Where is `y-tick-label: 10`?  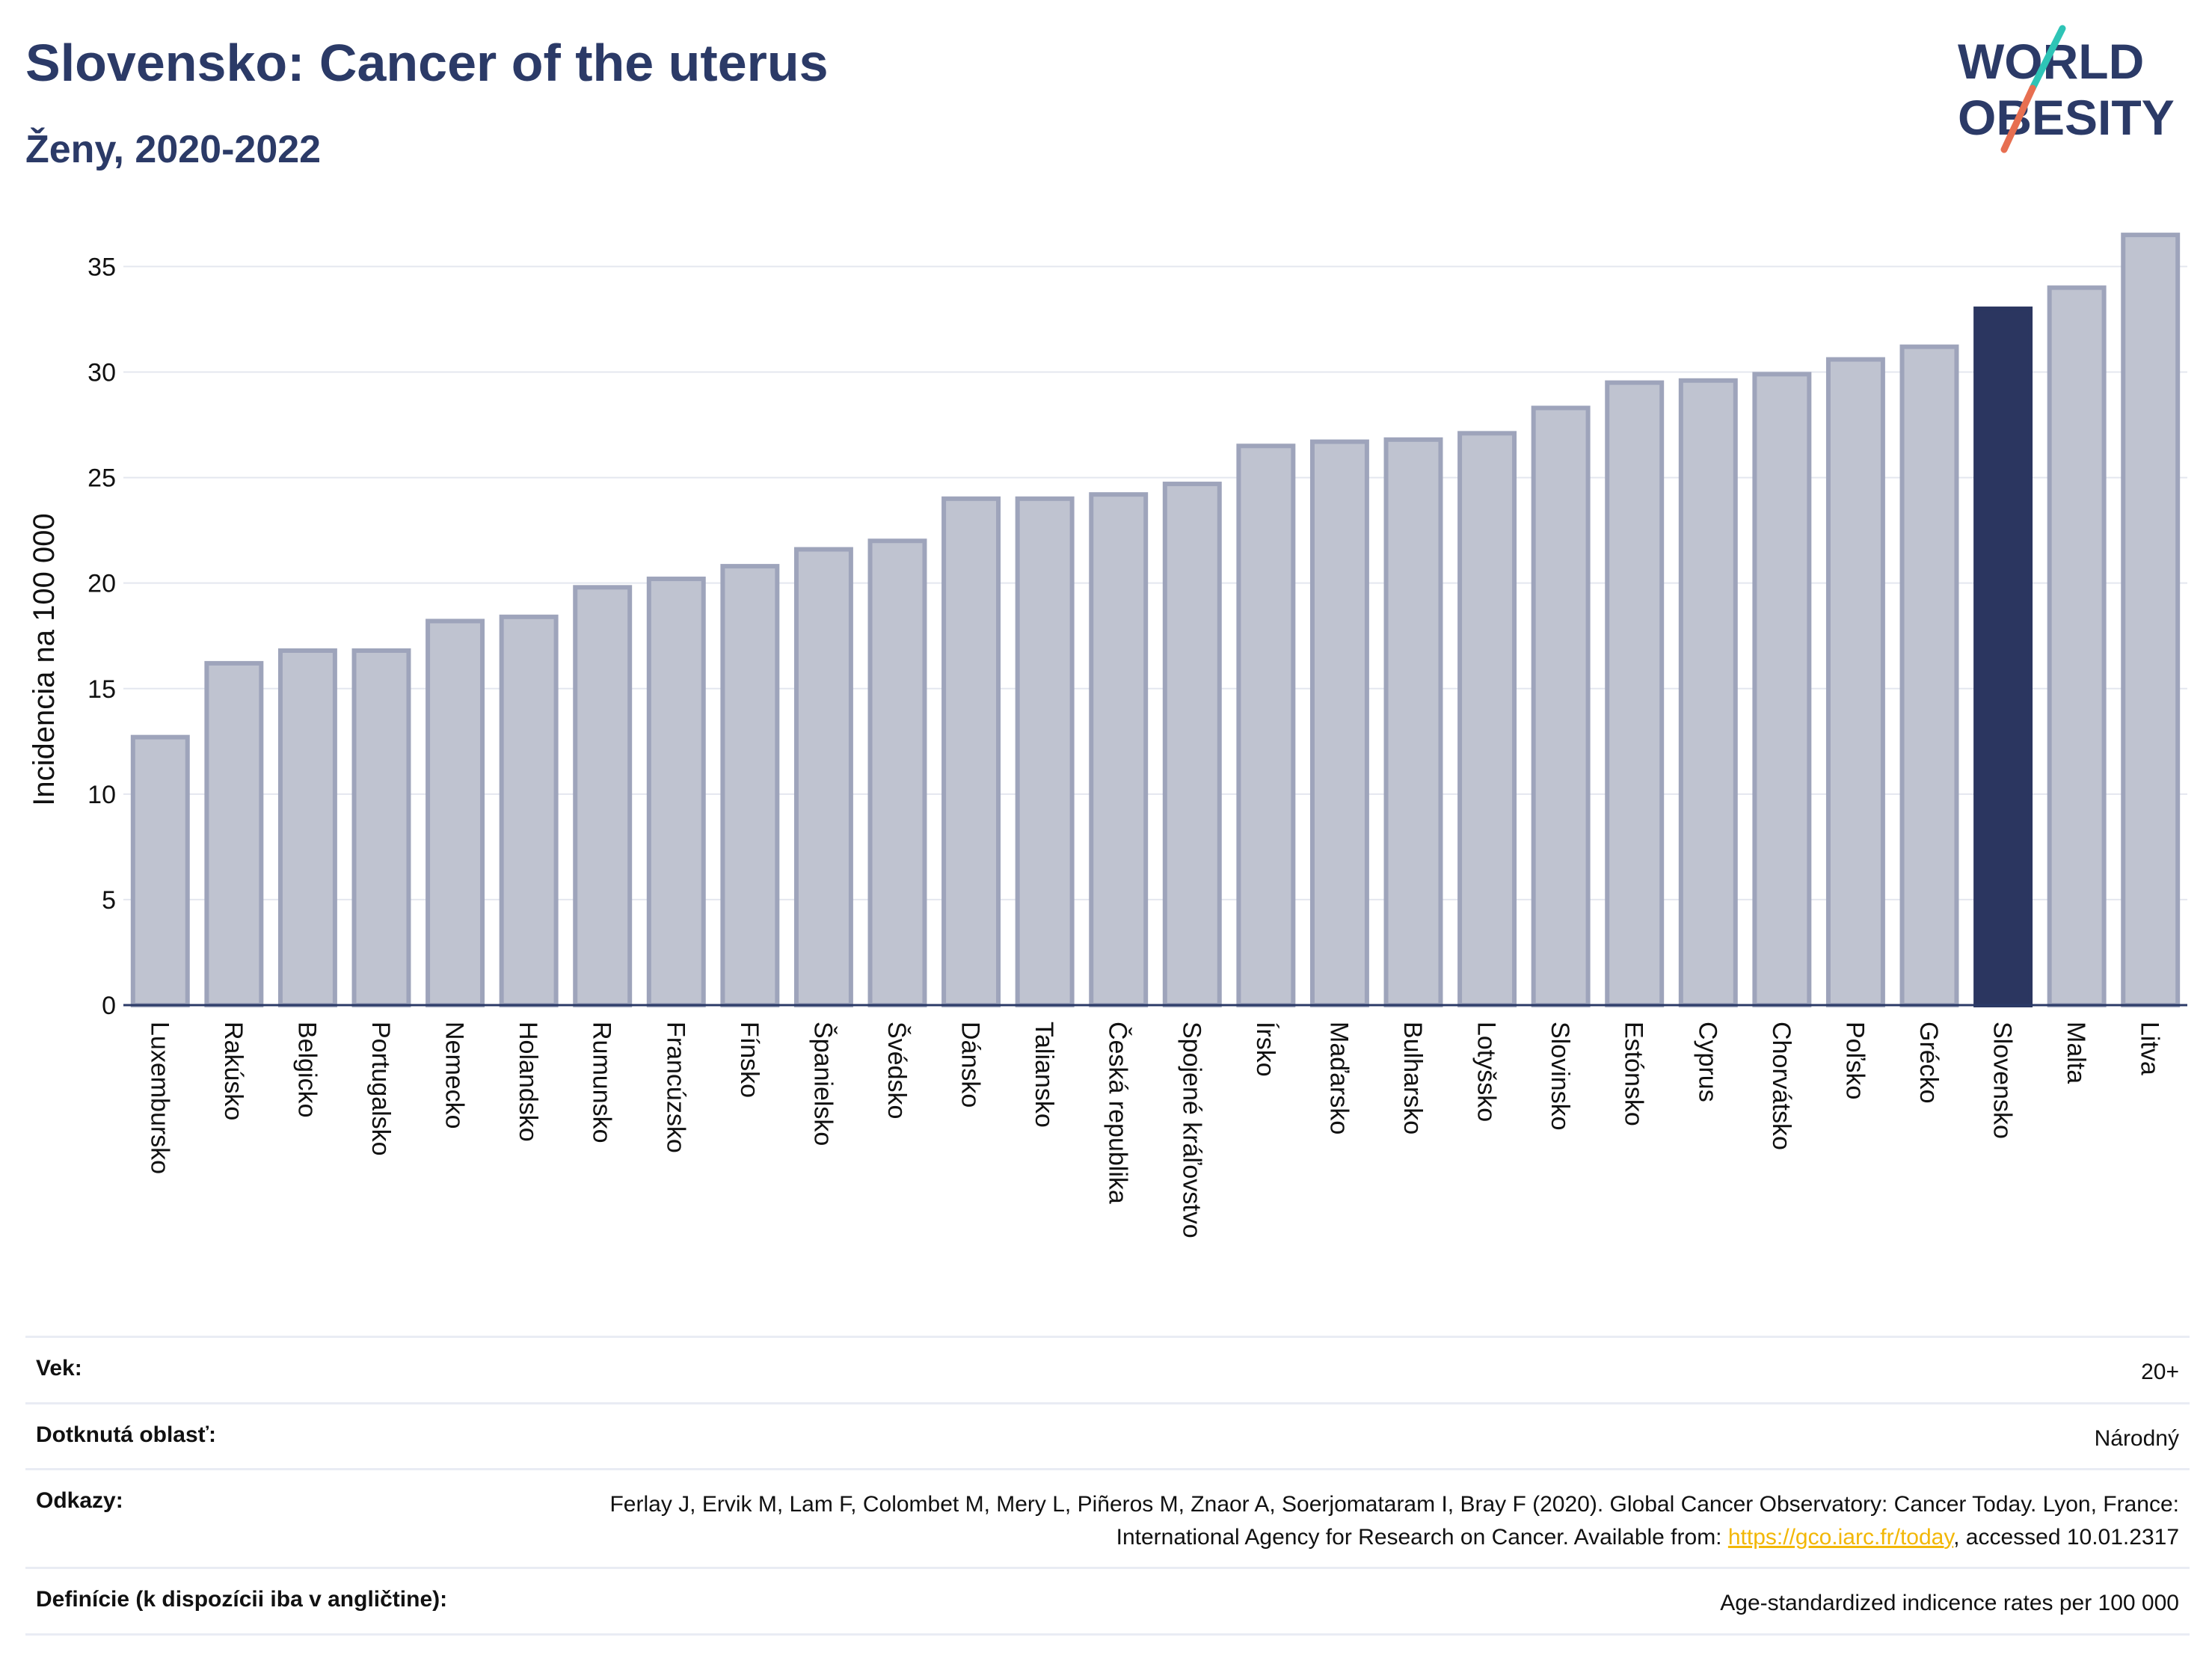
y-tick-label: 10 is located at coordinates (101, 795).